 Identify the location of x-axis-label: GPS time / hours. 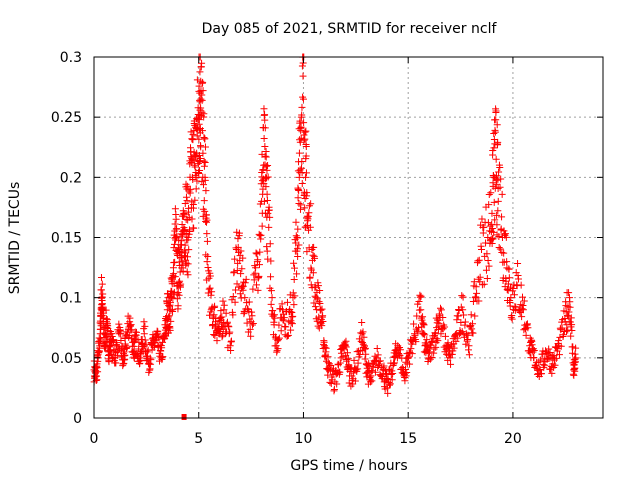
(348, 466).